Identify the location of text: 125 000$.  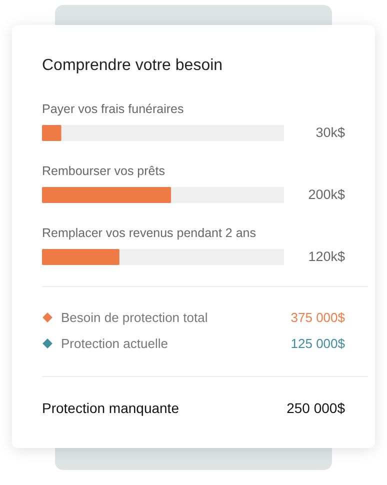
(317, 343).